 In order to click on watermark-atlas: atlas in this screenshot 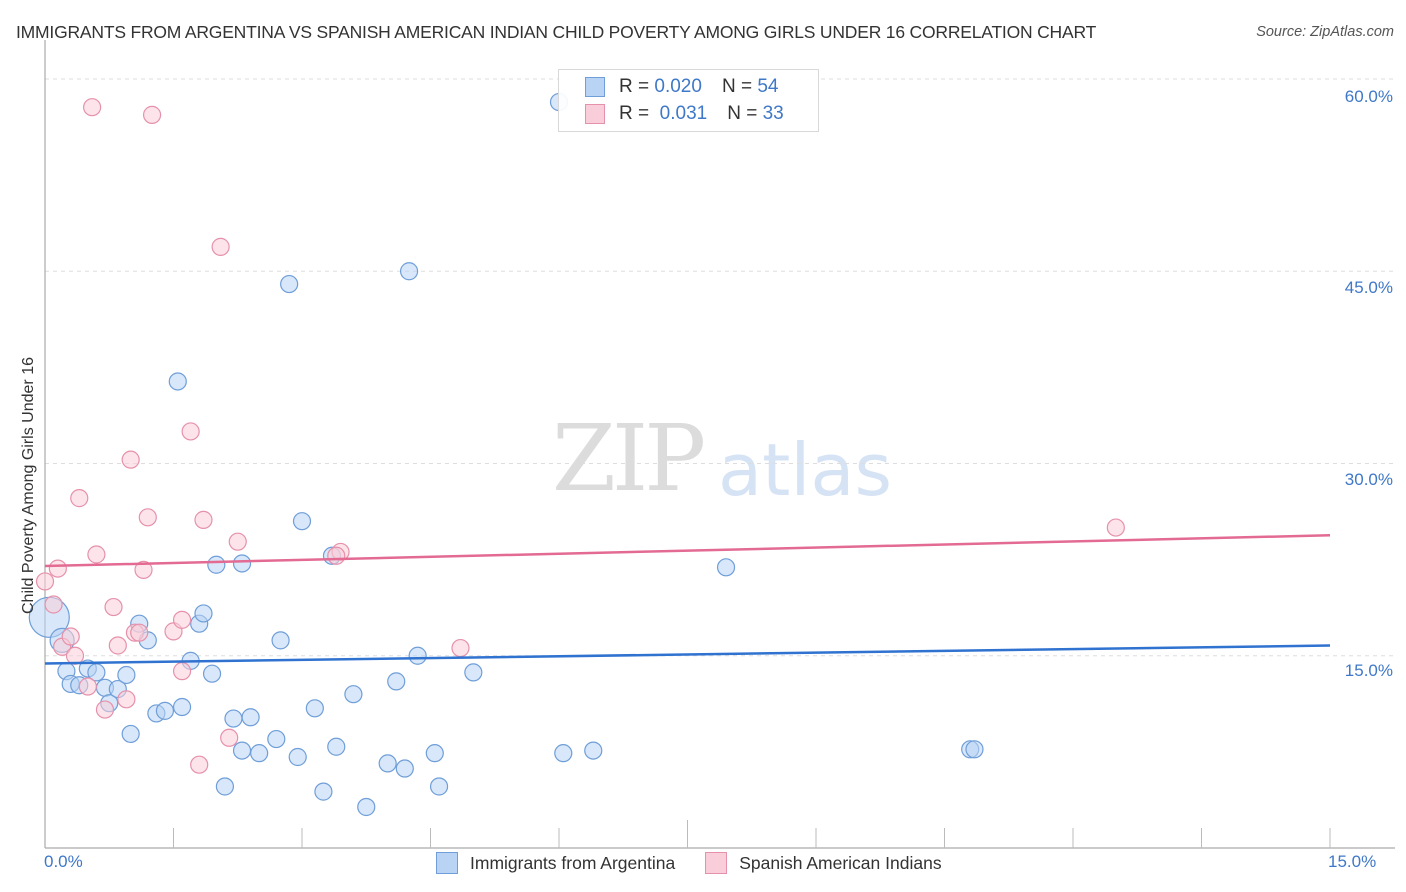, I will do `click(805, 470)`.